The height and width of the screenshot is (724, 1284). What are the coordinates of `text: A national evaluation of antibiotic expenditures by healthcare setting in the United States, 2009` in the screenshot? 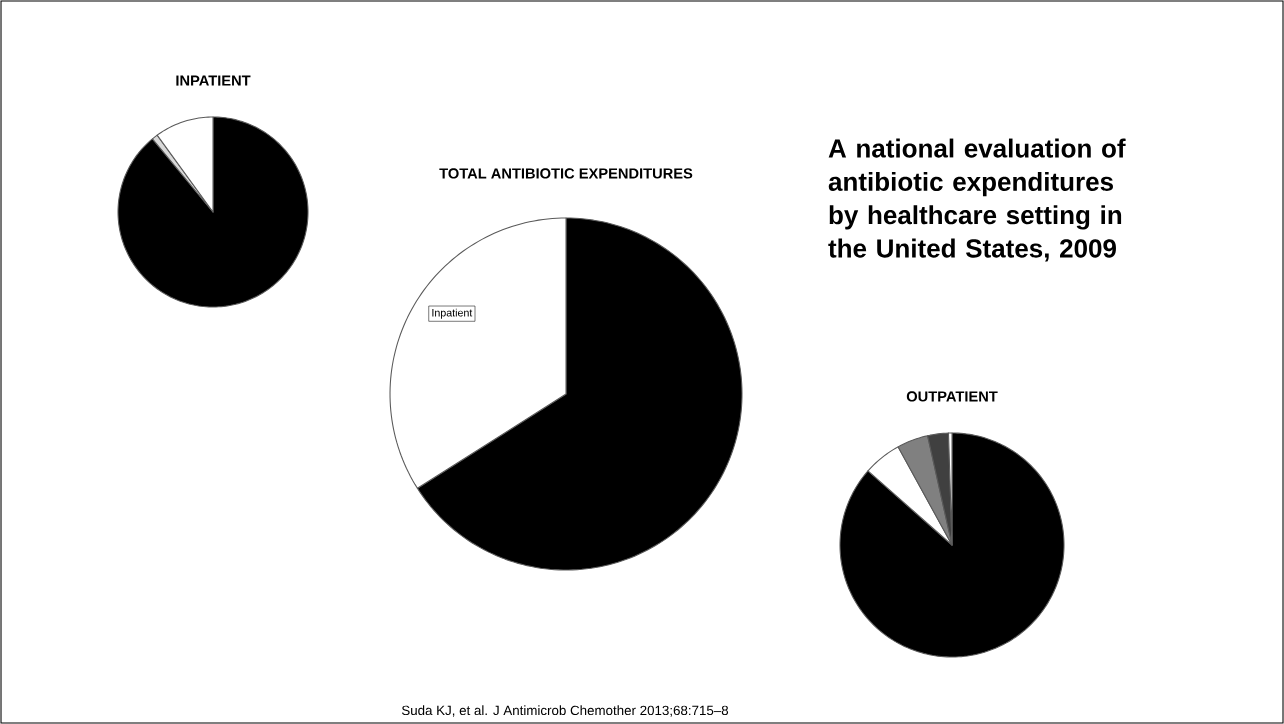 It's located at (977, 200).